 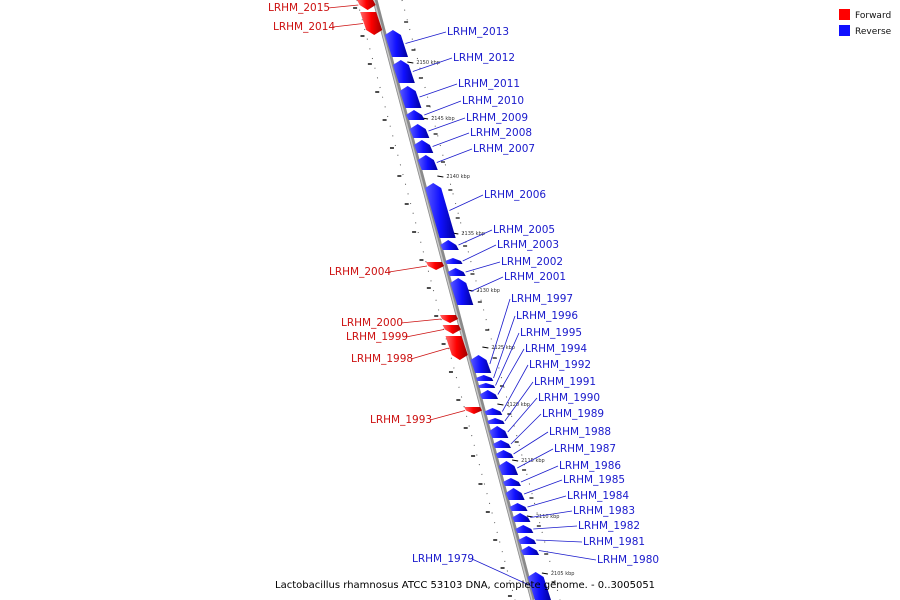 I want to click on reverse-gene-LRHM_1984, so click(x=518, y=507).